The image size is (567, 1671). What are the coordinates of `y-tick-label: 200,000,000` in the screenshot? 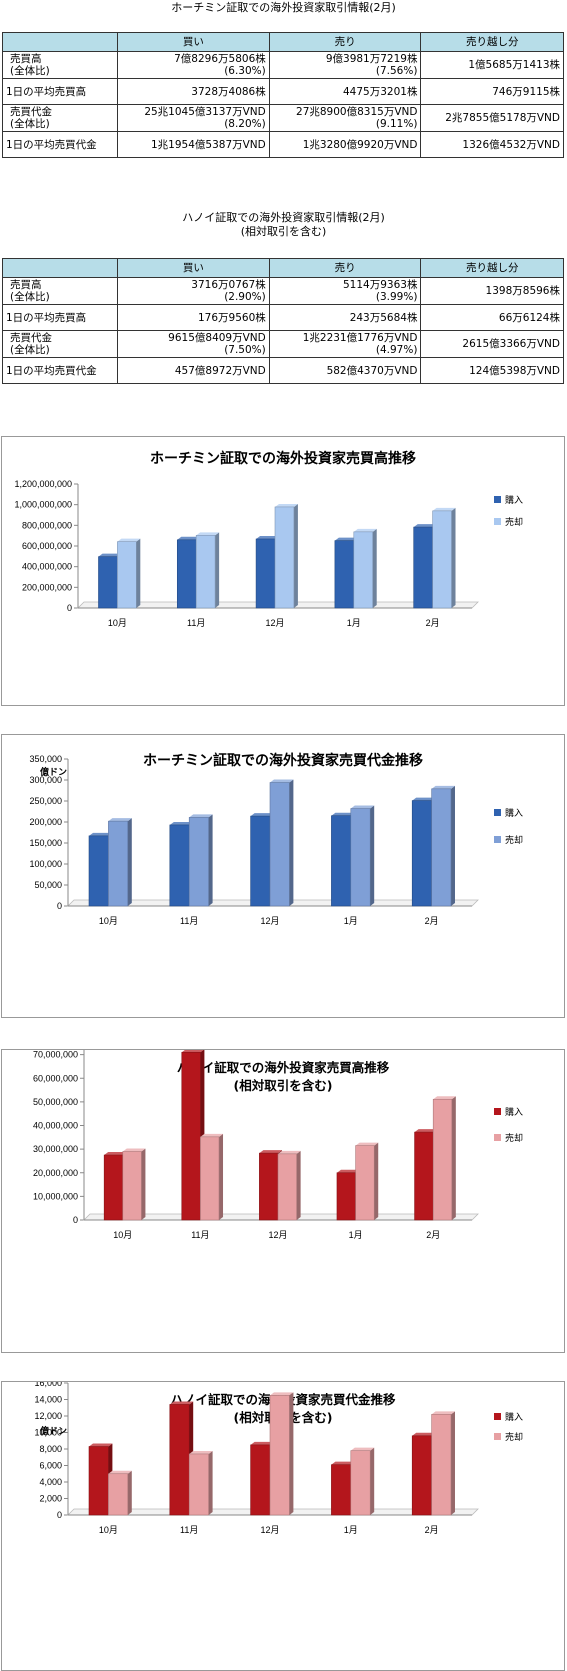 It's located at (47, 587).